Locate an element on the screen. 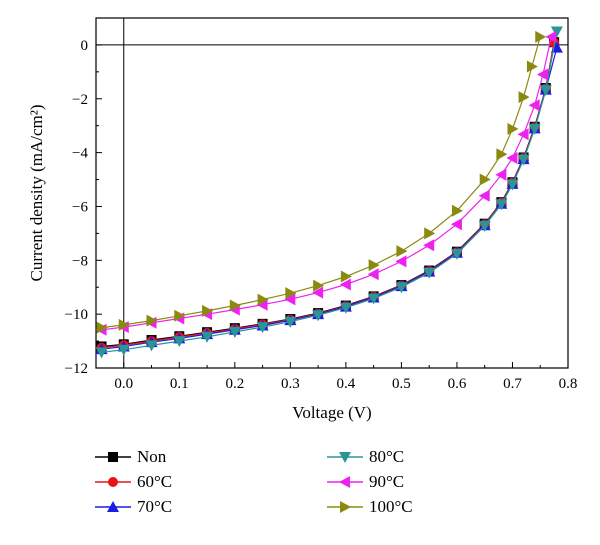 The height and width of the screenshot is (545, 600). y-tick-label: −2 is located at coordinates (80, 100).